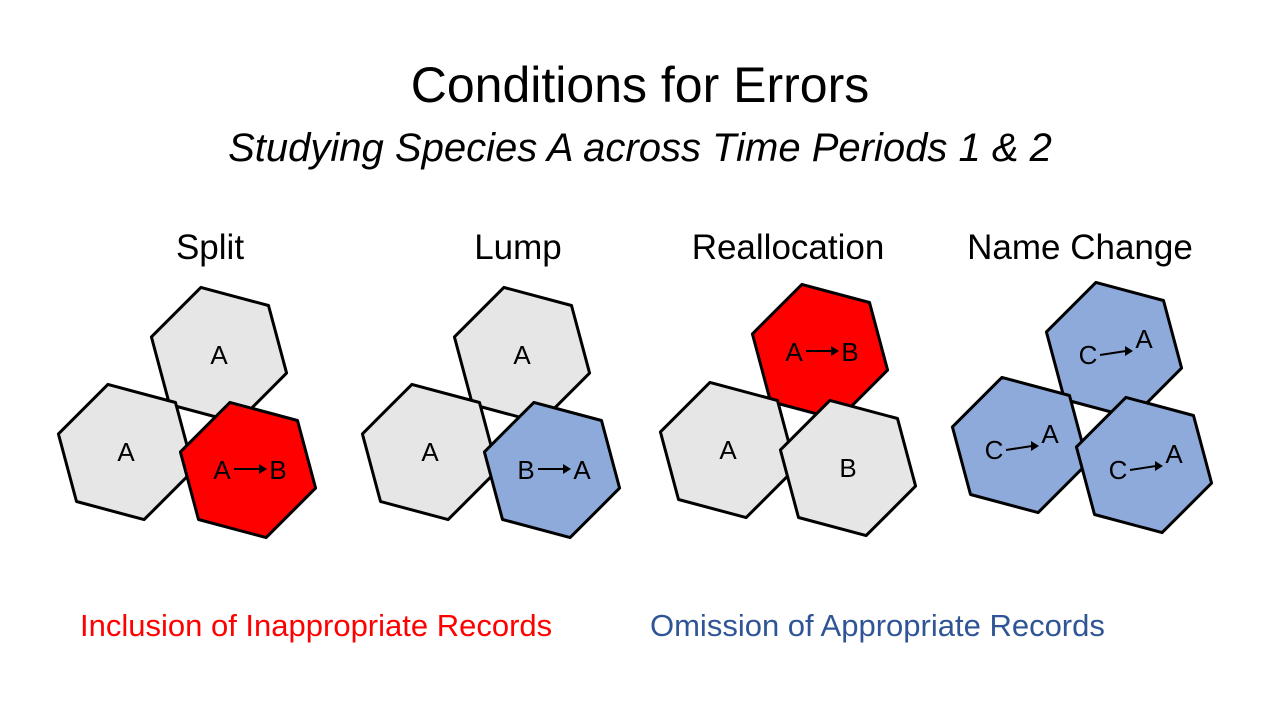 The height and width of the screenshot is (720, 1280). I want to click on hex-lump-left-label: A, so click(430, 452).